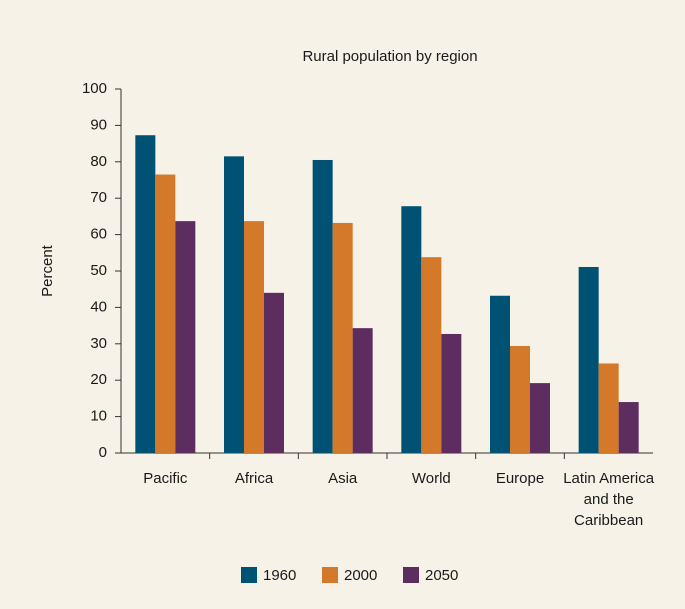 The height and width of the screenshot is (609, 685). I want to click on legend-label: 2050, so click(441, 575).